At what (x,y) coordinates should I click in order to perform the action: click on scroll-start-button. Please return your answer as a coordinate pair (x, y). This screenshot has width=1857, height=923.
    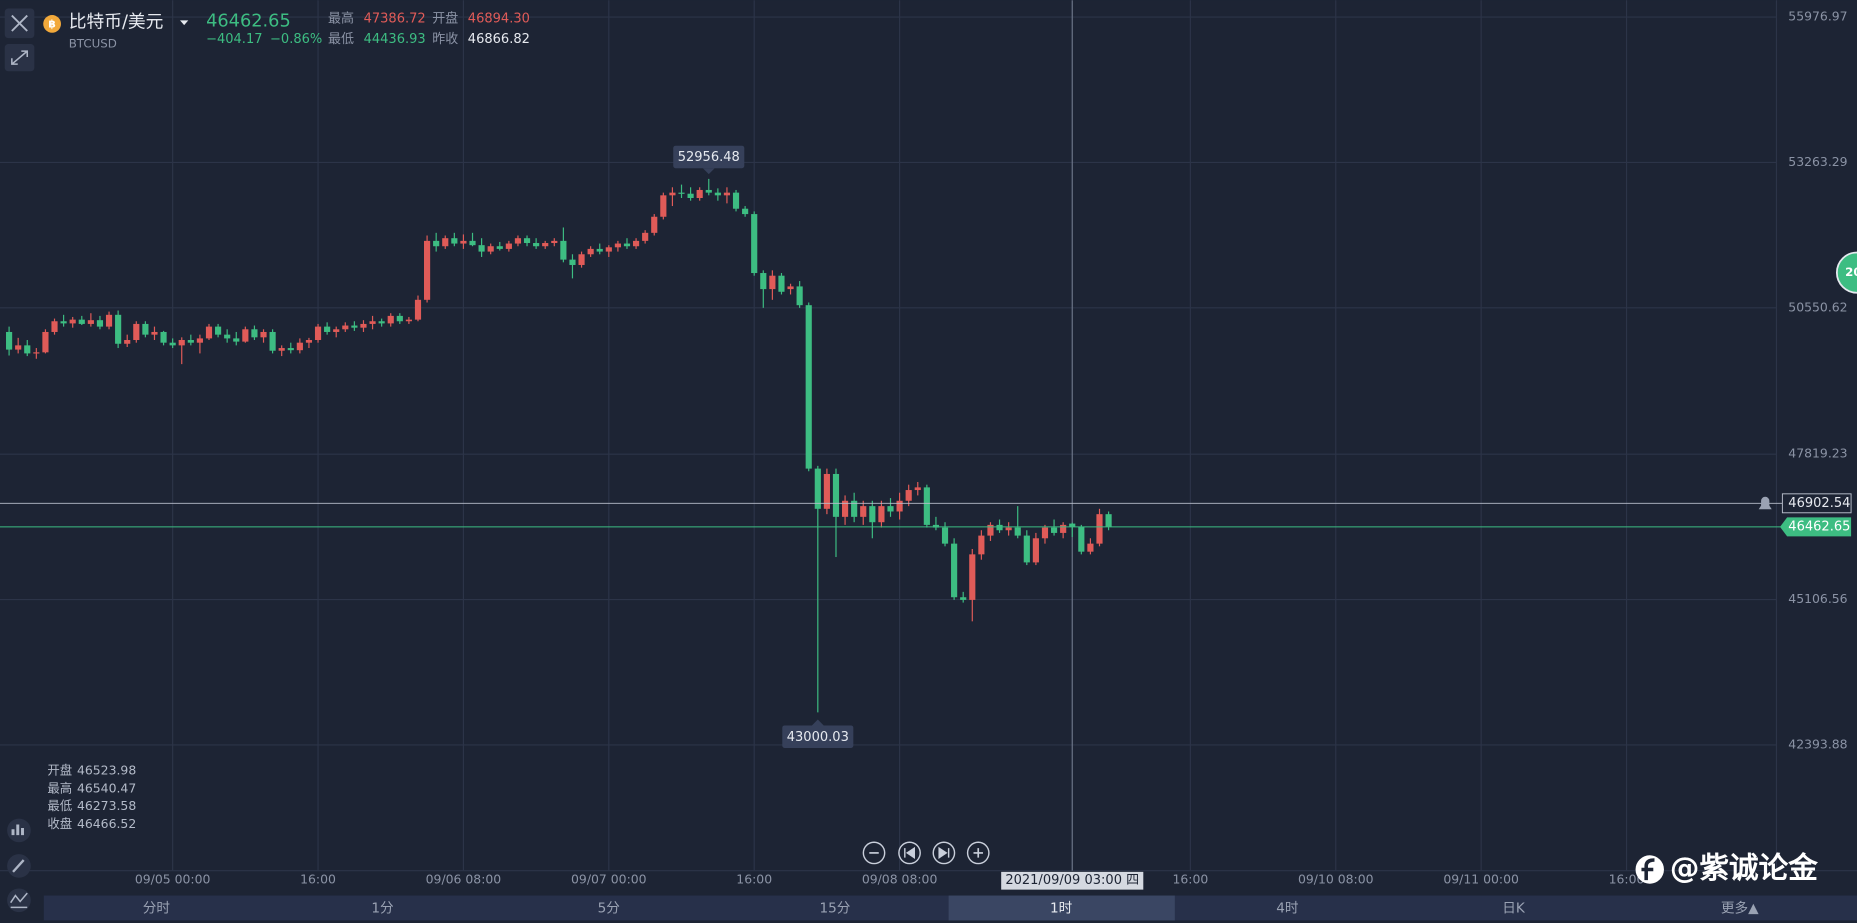
    Looking at the image, I should click on (909, 853).